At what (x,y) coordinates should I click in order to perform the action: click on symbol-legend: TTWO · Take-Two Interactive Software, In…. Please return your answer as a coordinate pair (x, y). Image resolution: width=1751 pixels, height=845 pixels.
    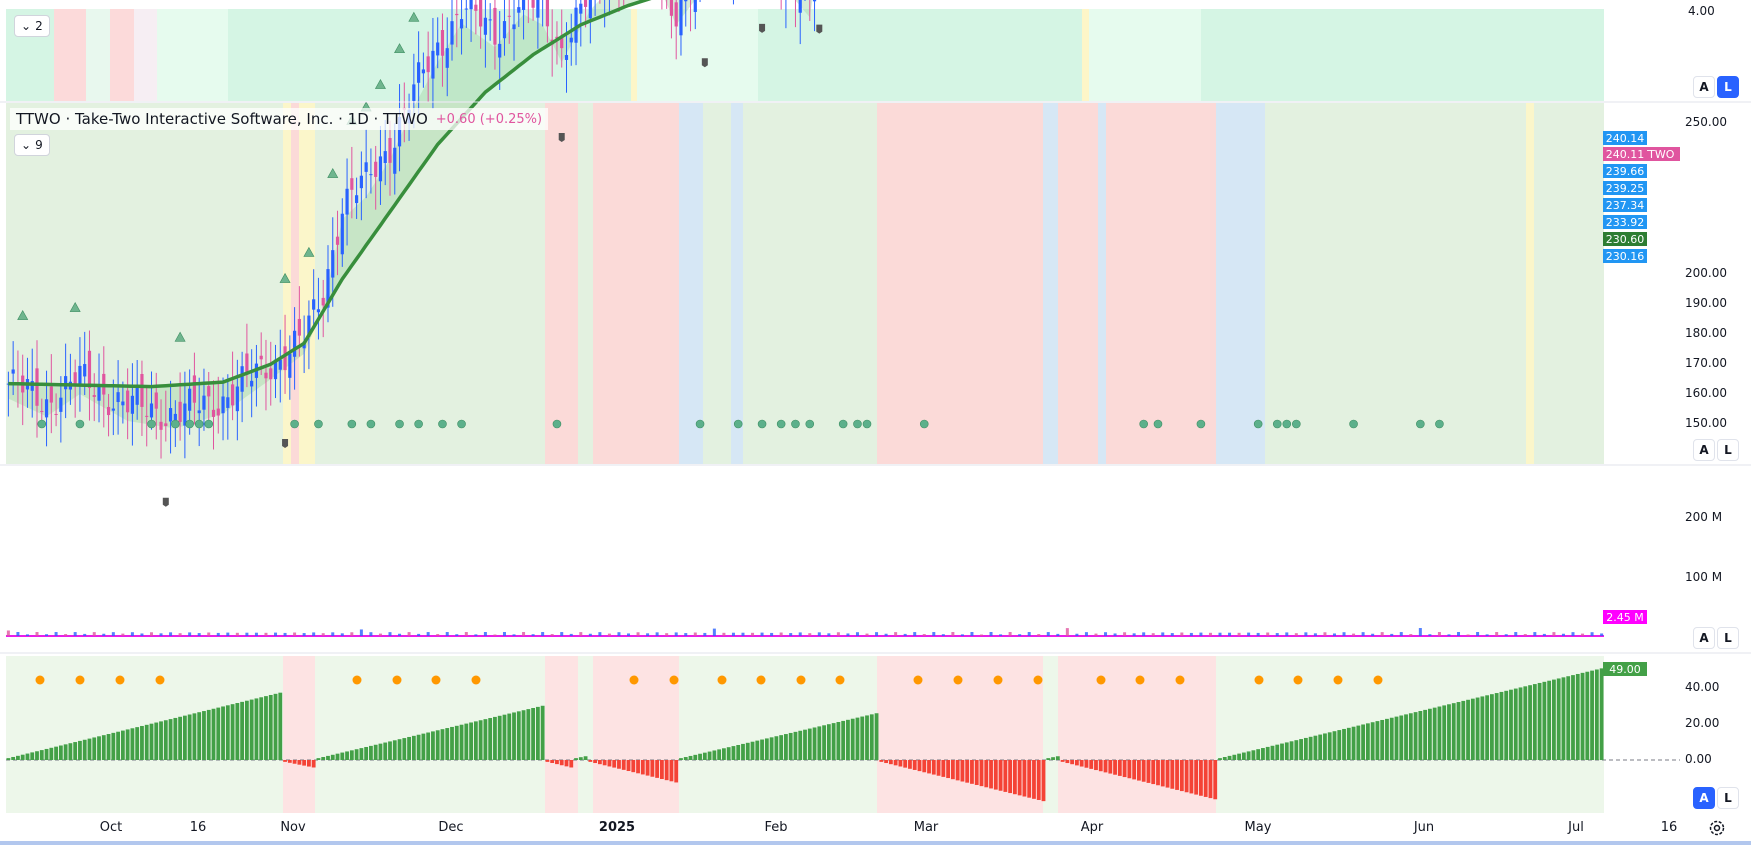
    Looking at the image, I should click on (279, 119).